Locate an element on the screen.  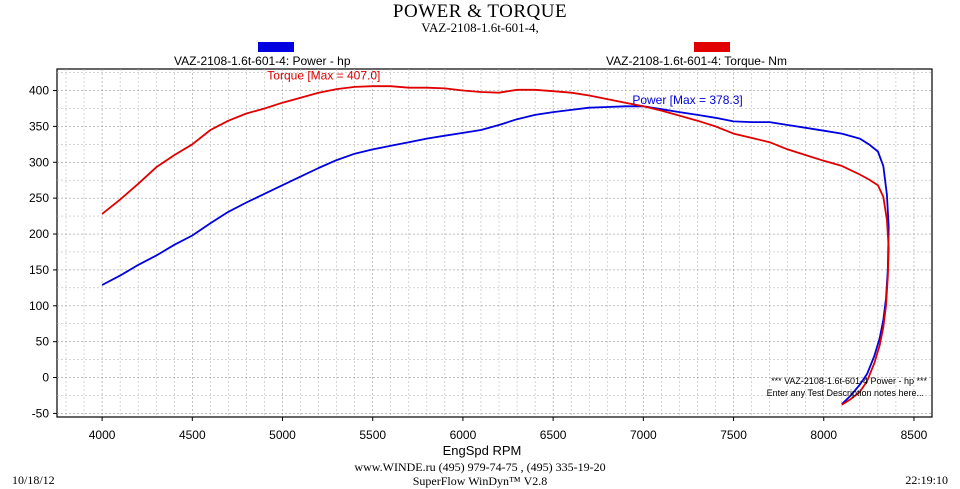
footer-date: 10/18/12 is located at coordinates (33, 480).